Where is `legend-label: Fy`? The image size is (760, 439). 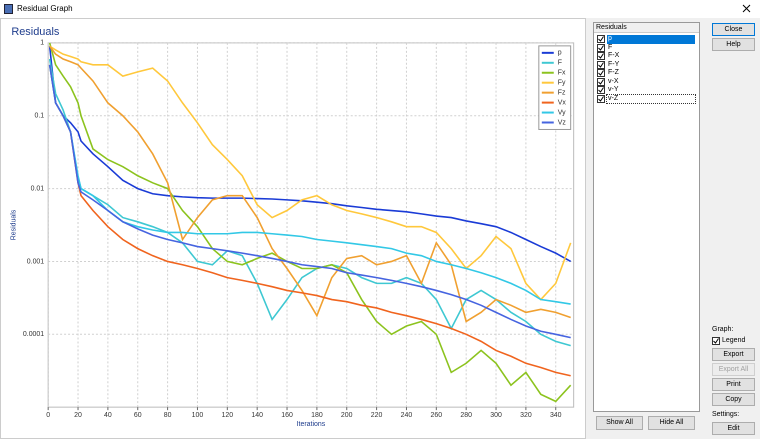
legend-label: Fy is located at coordinates (562, 83).